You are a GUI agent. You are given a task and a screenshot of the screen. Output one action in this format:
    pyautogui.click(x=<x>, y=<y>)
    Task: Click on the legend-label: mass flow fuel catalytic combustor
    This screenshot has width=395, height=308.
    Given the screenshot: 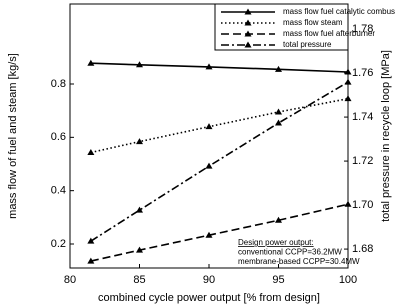 What is the action you would take?
    pyautogui.click(x=339, y=11)
    